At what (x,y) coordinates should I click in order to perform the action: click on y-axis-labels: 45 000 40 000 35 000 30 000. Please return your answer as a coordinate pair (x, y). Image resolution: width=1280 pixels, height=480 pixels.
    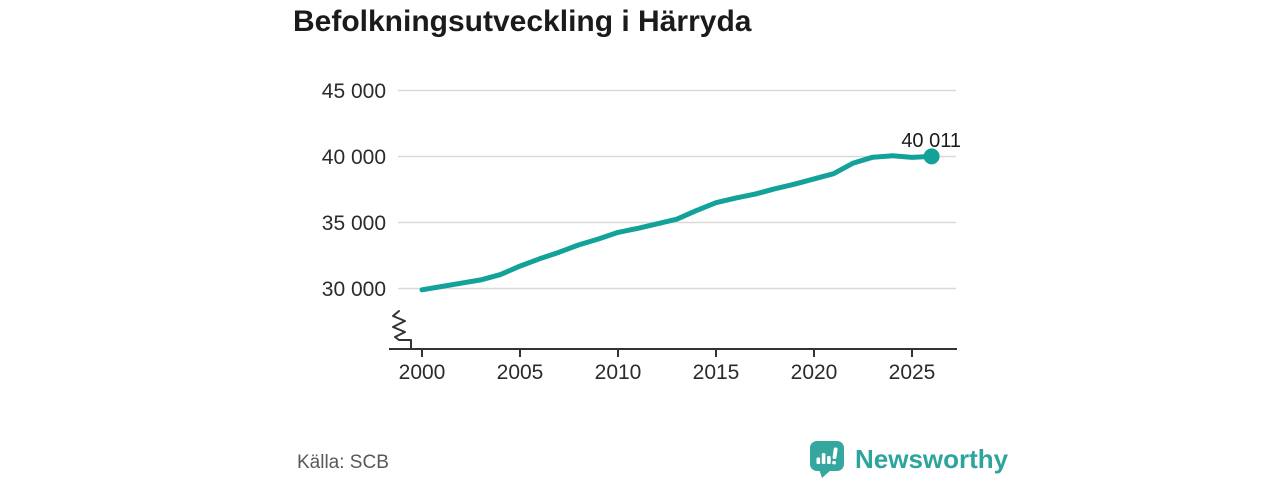
    Looking at the image, I should click on (354, 190).